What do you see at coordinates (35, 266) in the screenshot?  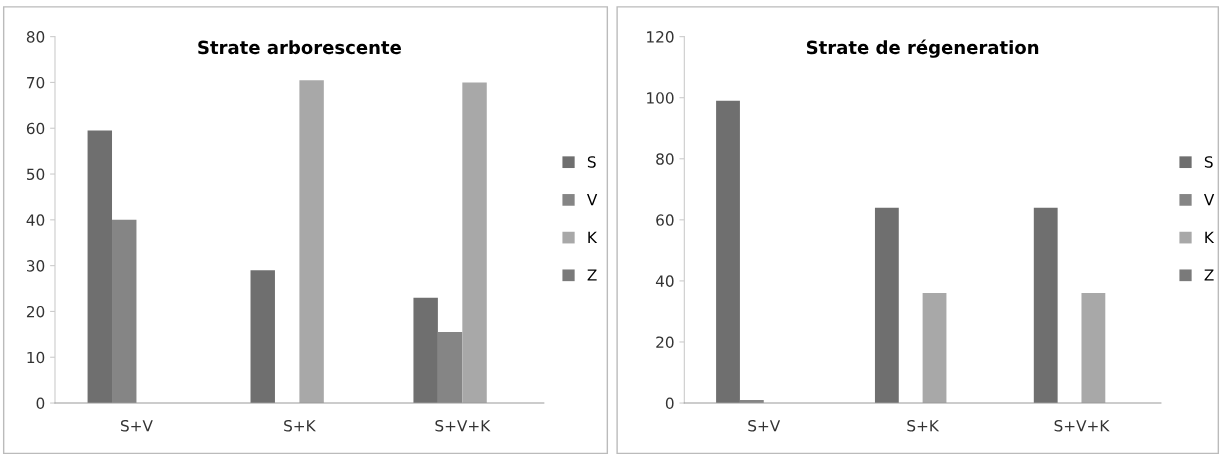 I see `y-tick-label: 30` at bounding box center [35, 266].